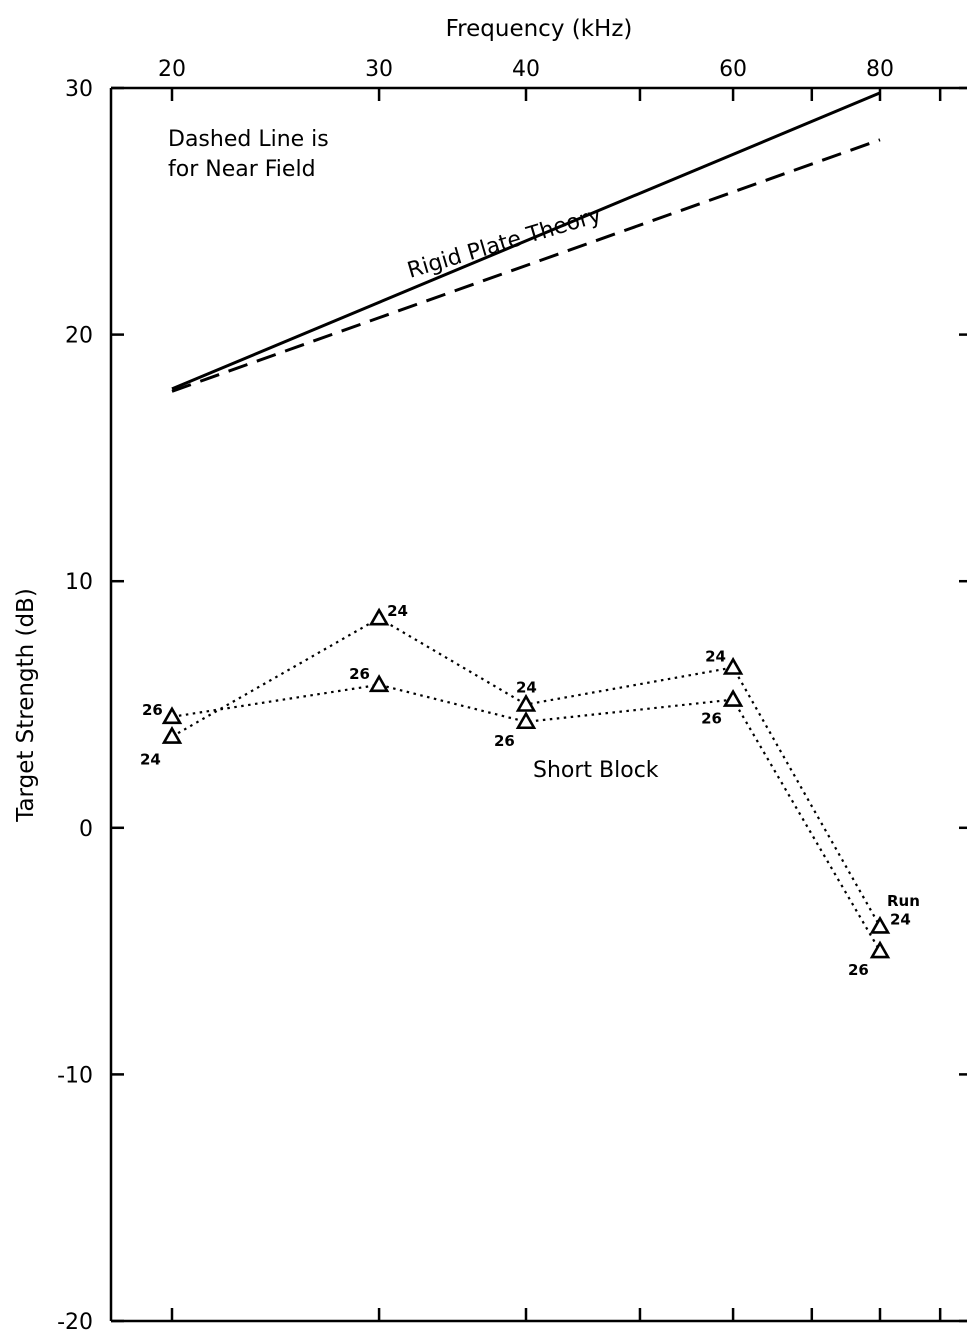 Image resolution: width=967 pixels, height=1339 pixels. Describe the element at coordinates (248, 139) in the screenshot. I see `note-dashed-line-1: Dashed Line is` at that location.